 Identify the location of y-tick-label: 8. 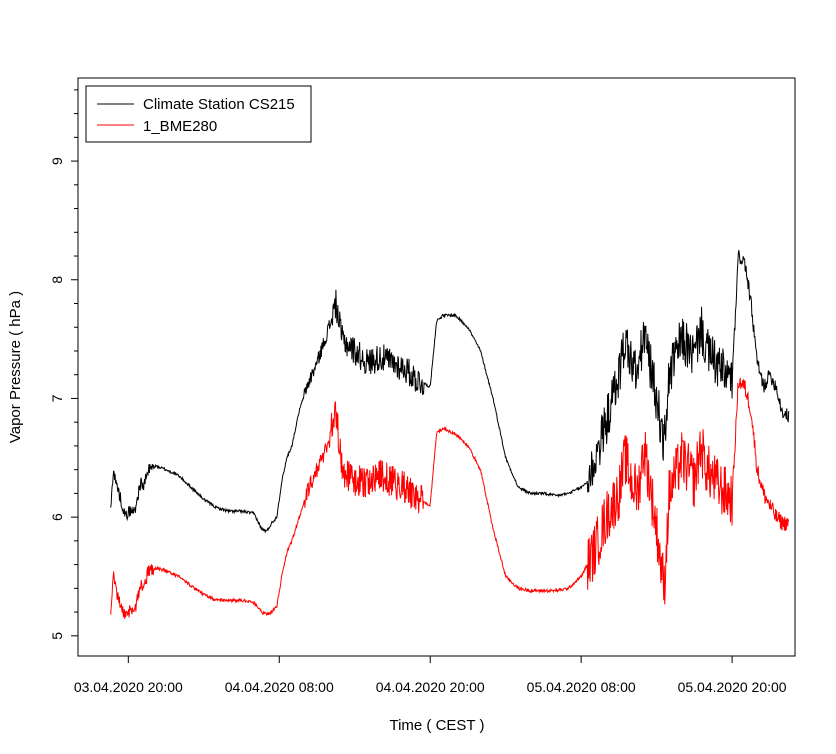
(57, 280).